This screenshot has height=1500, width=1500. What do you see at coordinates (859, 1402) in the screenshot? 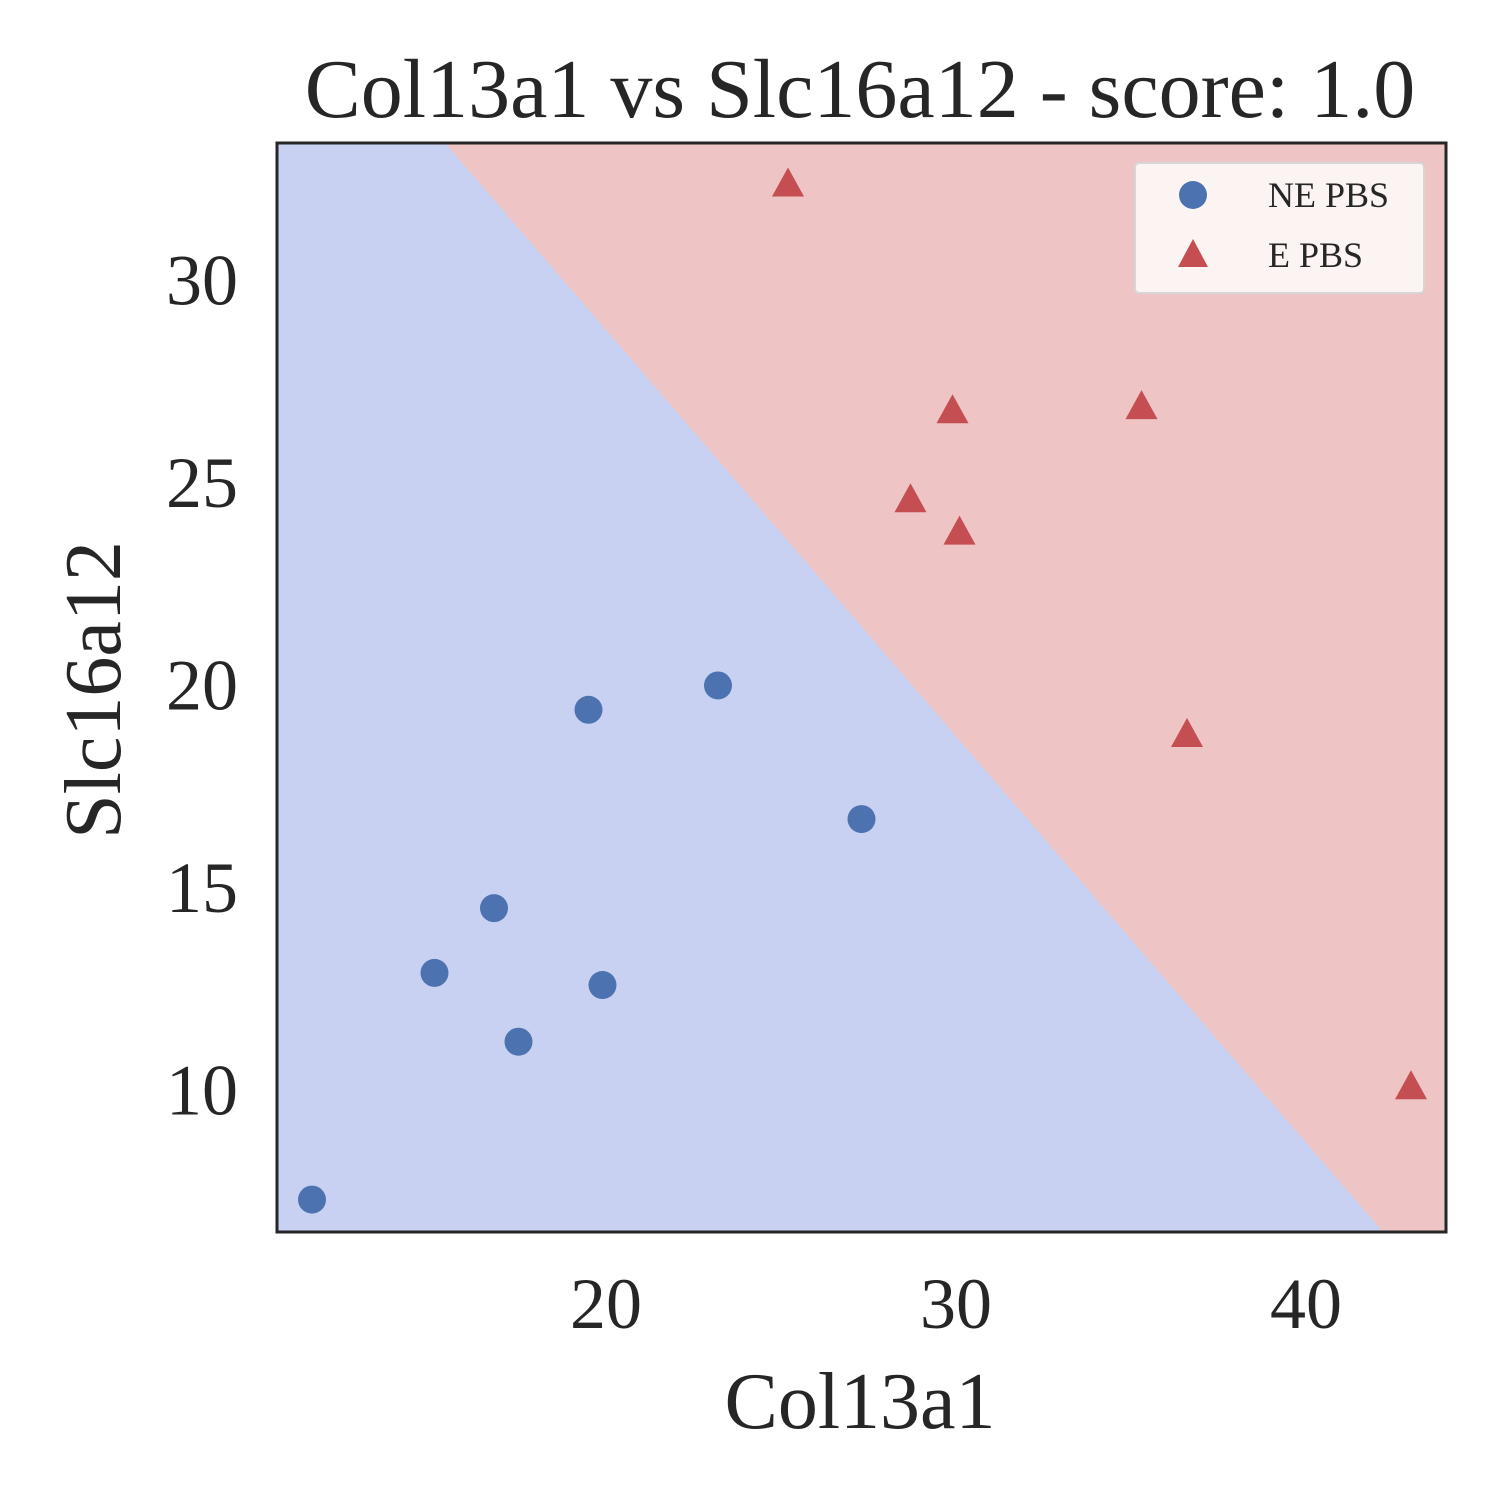
I see `x-axis-label: Col13a1` at bounding box center [859, 1402].